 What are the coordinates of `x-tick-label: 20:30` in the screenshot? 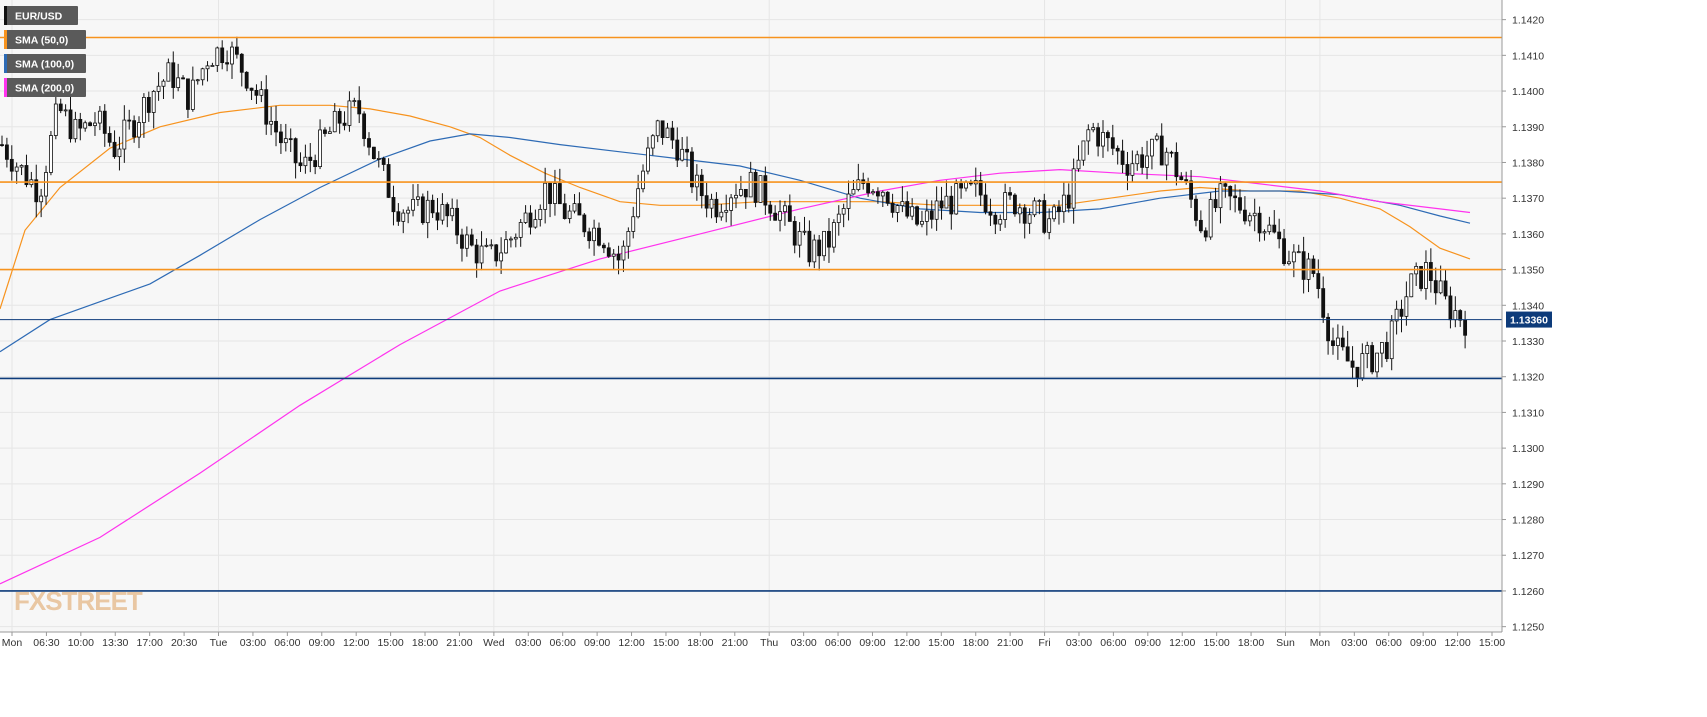 It's located at (184, 643).